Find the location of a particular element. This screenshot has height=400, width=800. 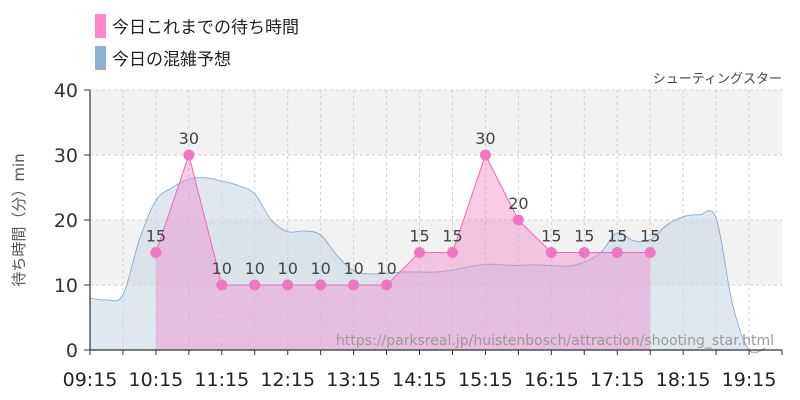

legend-label-actual: 今日これまでの待ち時間 is located at coordinates (205, 28).